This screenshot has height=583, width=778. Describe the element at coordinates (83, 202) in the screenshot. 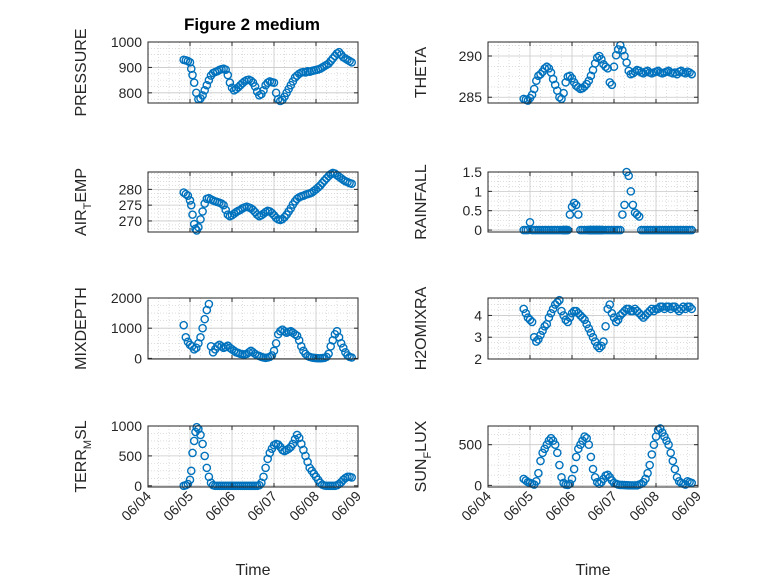

I see `y-axis-label: AIRTEMP` at that location.